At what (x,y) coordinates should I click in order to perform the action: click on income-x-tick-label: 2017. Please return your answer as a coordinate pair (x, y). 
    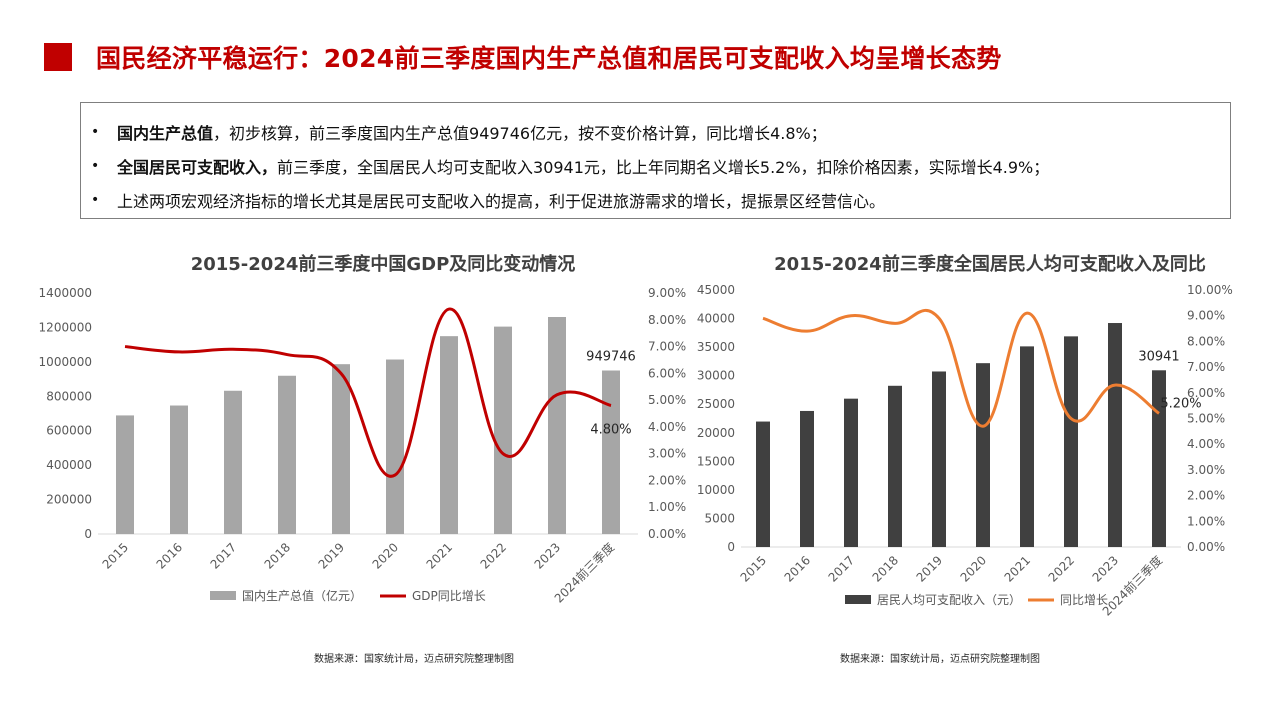
    Looking at the image, I should click on (841, 568).